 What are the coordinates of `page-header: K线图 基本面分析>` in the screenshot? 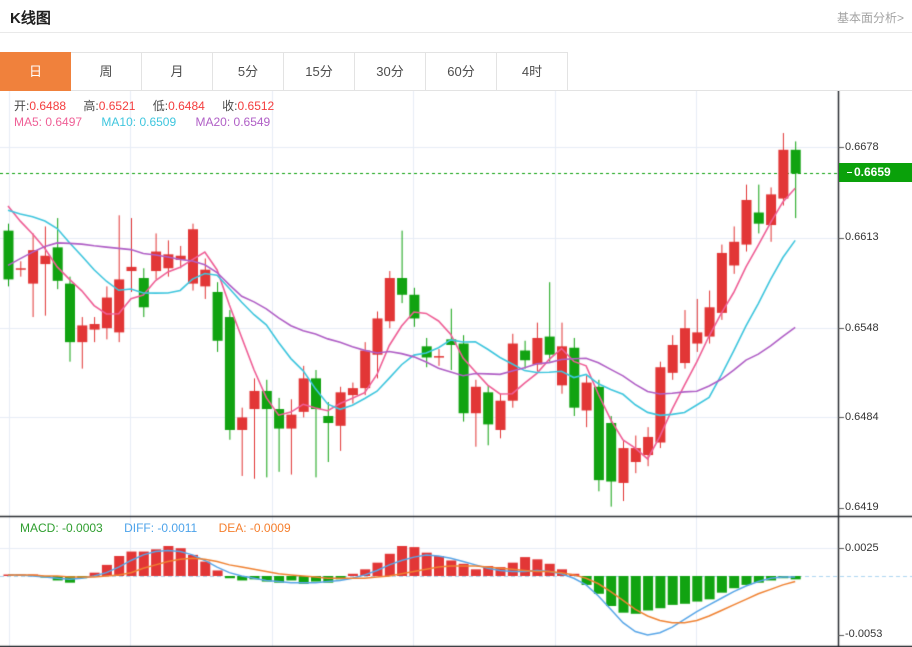 It's located at (456, 16).